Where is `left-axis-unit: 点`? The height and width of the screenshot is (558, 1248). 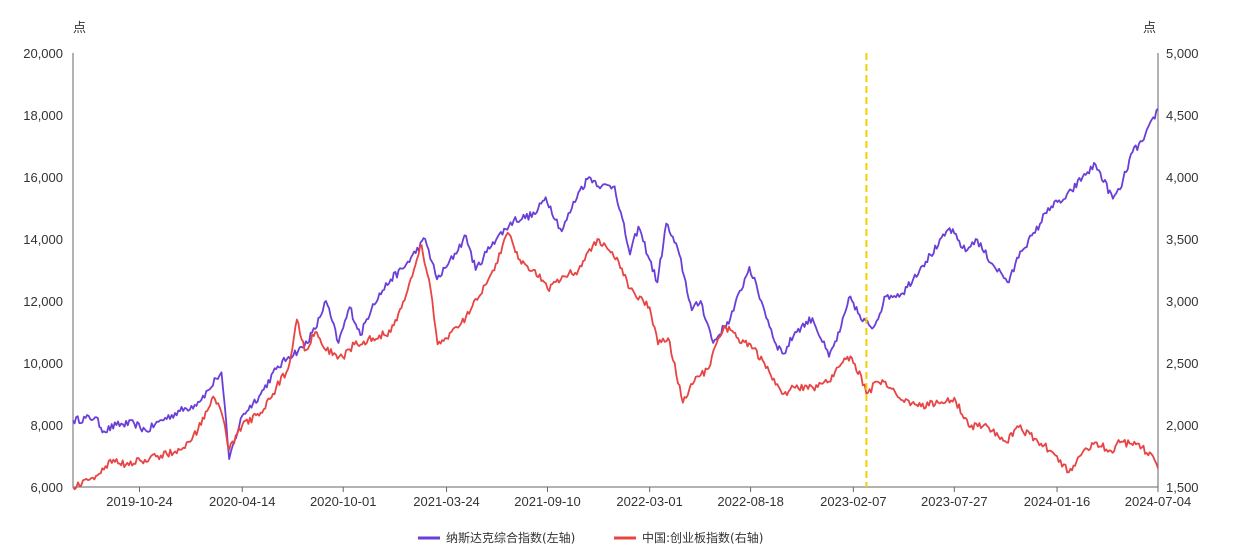
left-axis-unit: 点 is located at coordinates (79, 28).